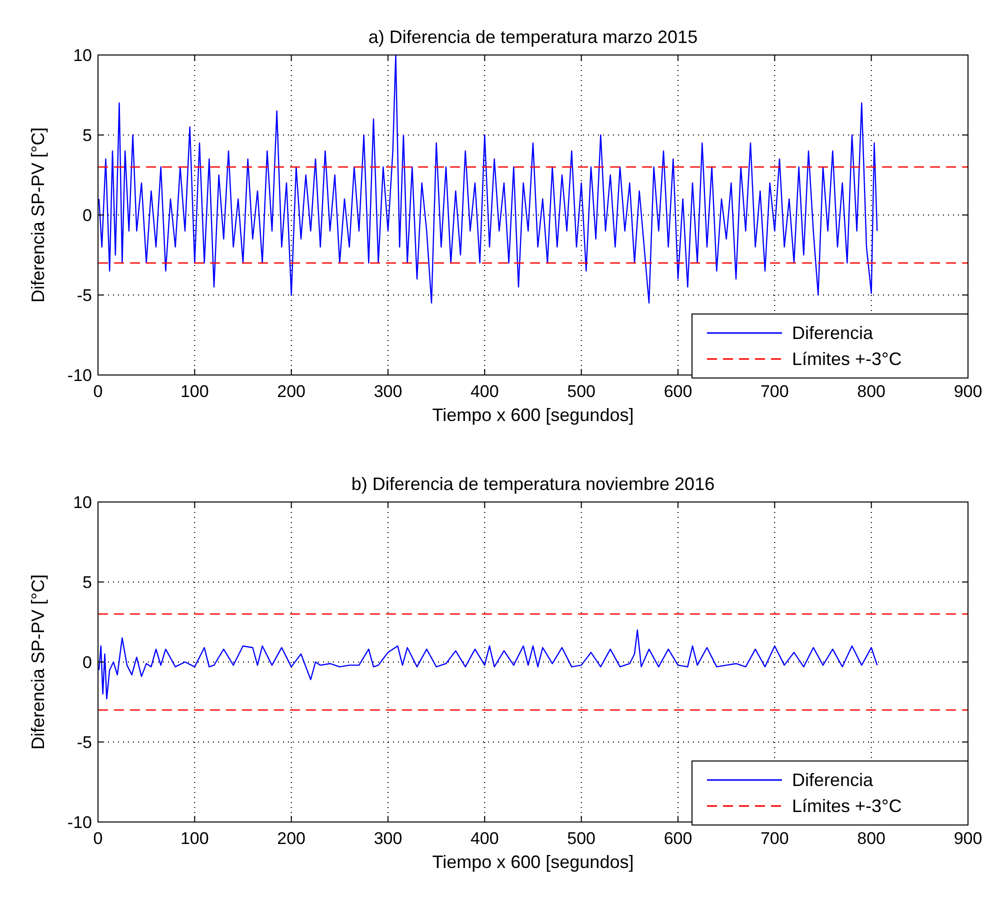 The image size is (993, 898). What do you see at coordinates (533, 484) in the screenshot?
I see `chart-title: b) Diferencia de temperatura noviembre 2016` at bounding box center [533, 484].